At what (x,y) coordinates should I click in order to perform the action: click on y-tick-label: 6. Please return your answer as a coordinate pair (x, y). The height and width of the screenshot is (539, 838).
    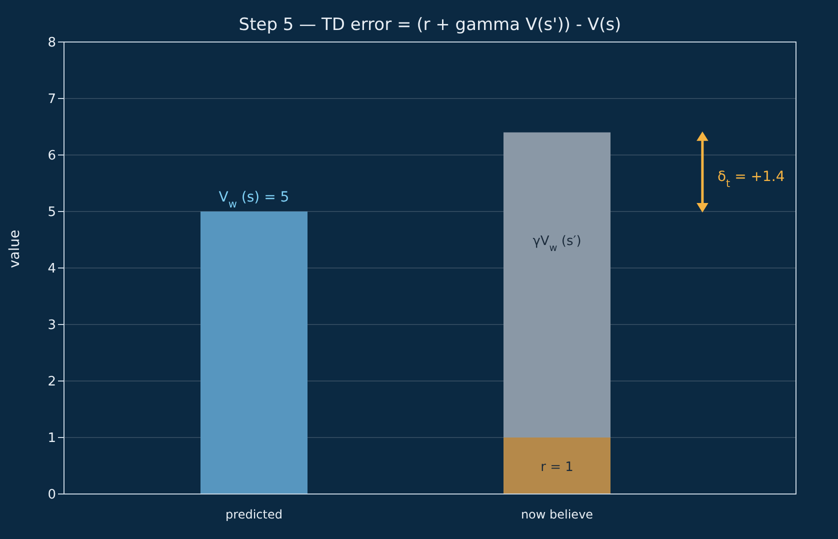
    Looking at the image, I should click on (52, 156).